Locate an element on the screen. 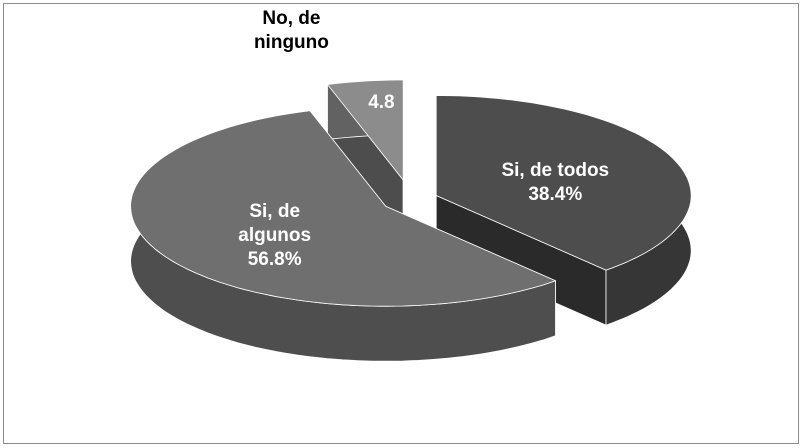 This screenshot has width=803, height=448. slice-label: Si, de todos 38.4% is located at coordinates (555, 183).